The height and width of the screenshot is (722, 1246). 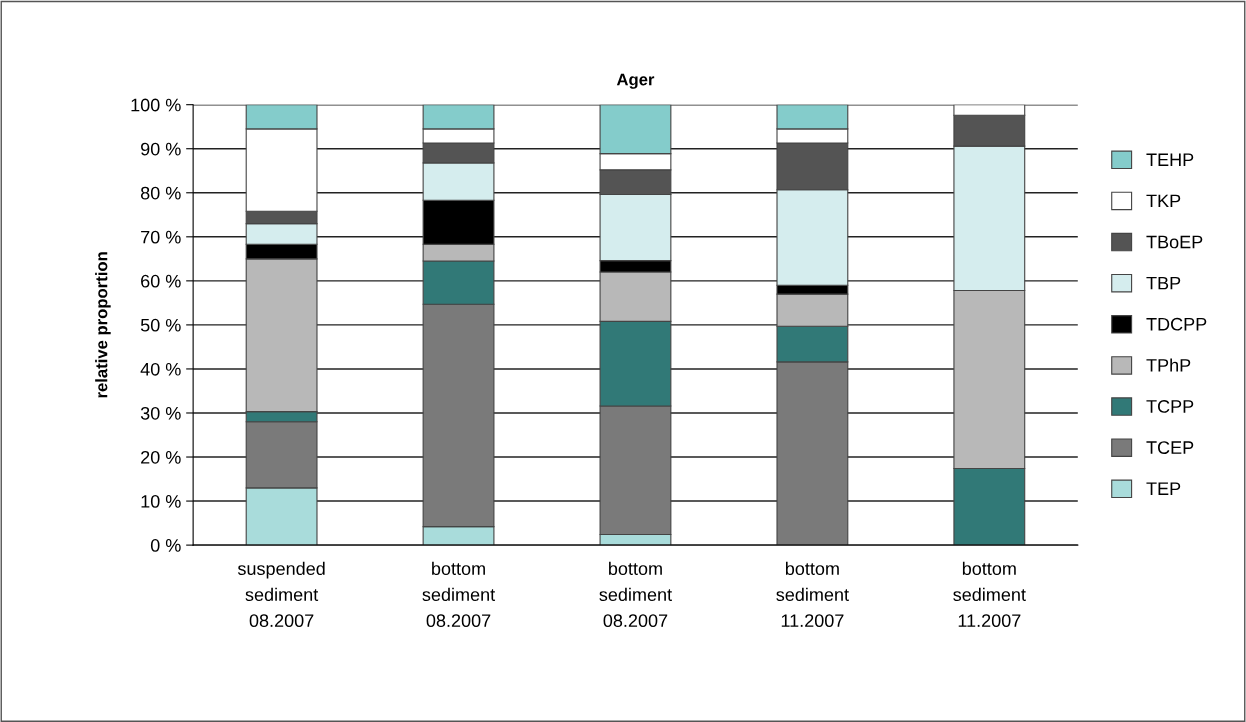 What do you see at coordinates (160, 325) in the screenshot?
I see `y-tick-label: 50 %` at bounding box center [160, 325].